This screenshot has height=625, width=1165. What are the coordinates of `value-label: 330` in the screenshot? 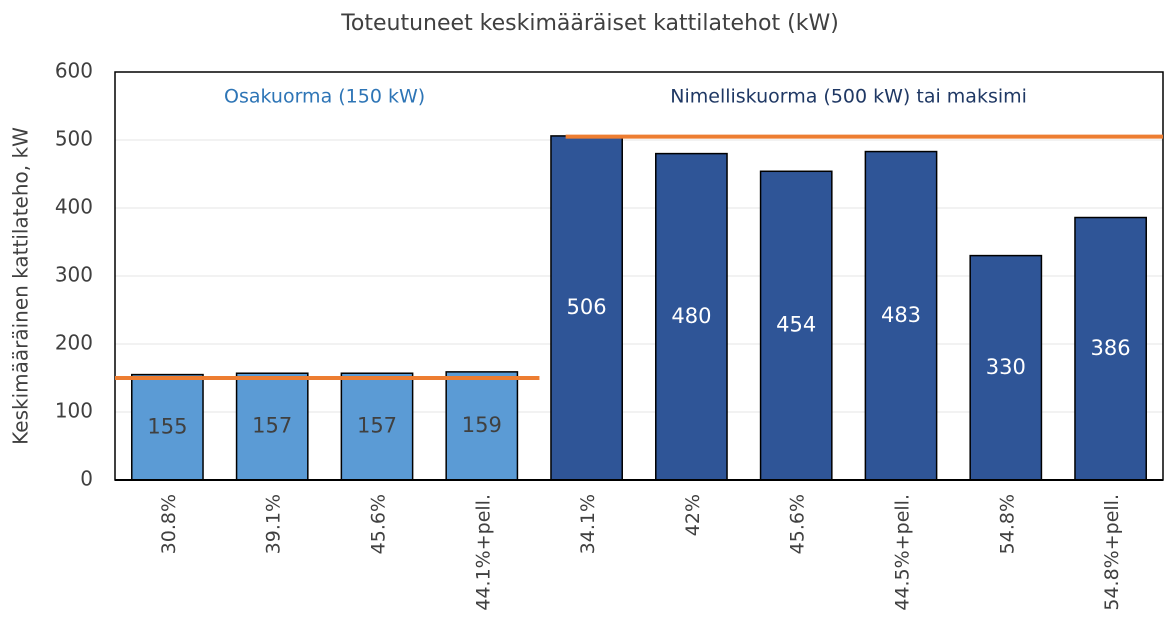 It's located at (1006, 367).